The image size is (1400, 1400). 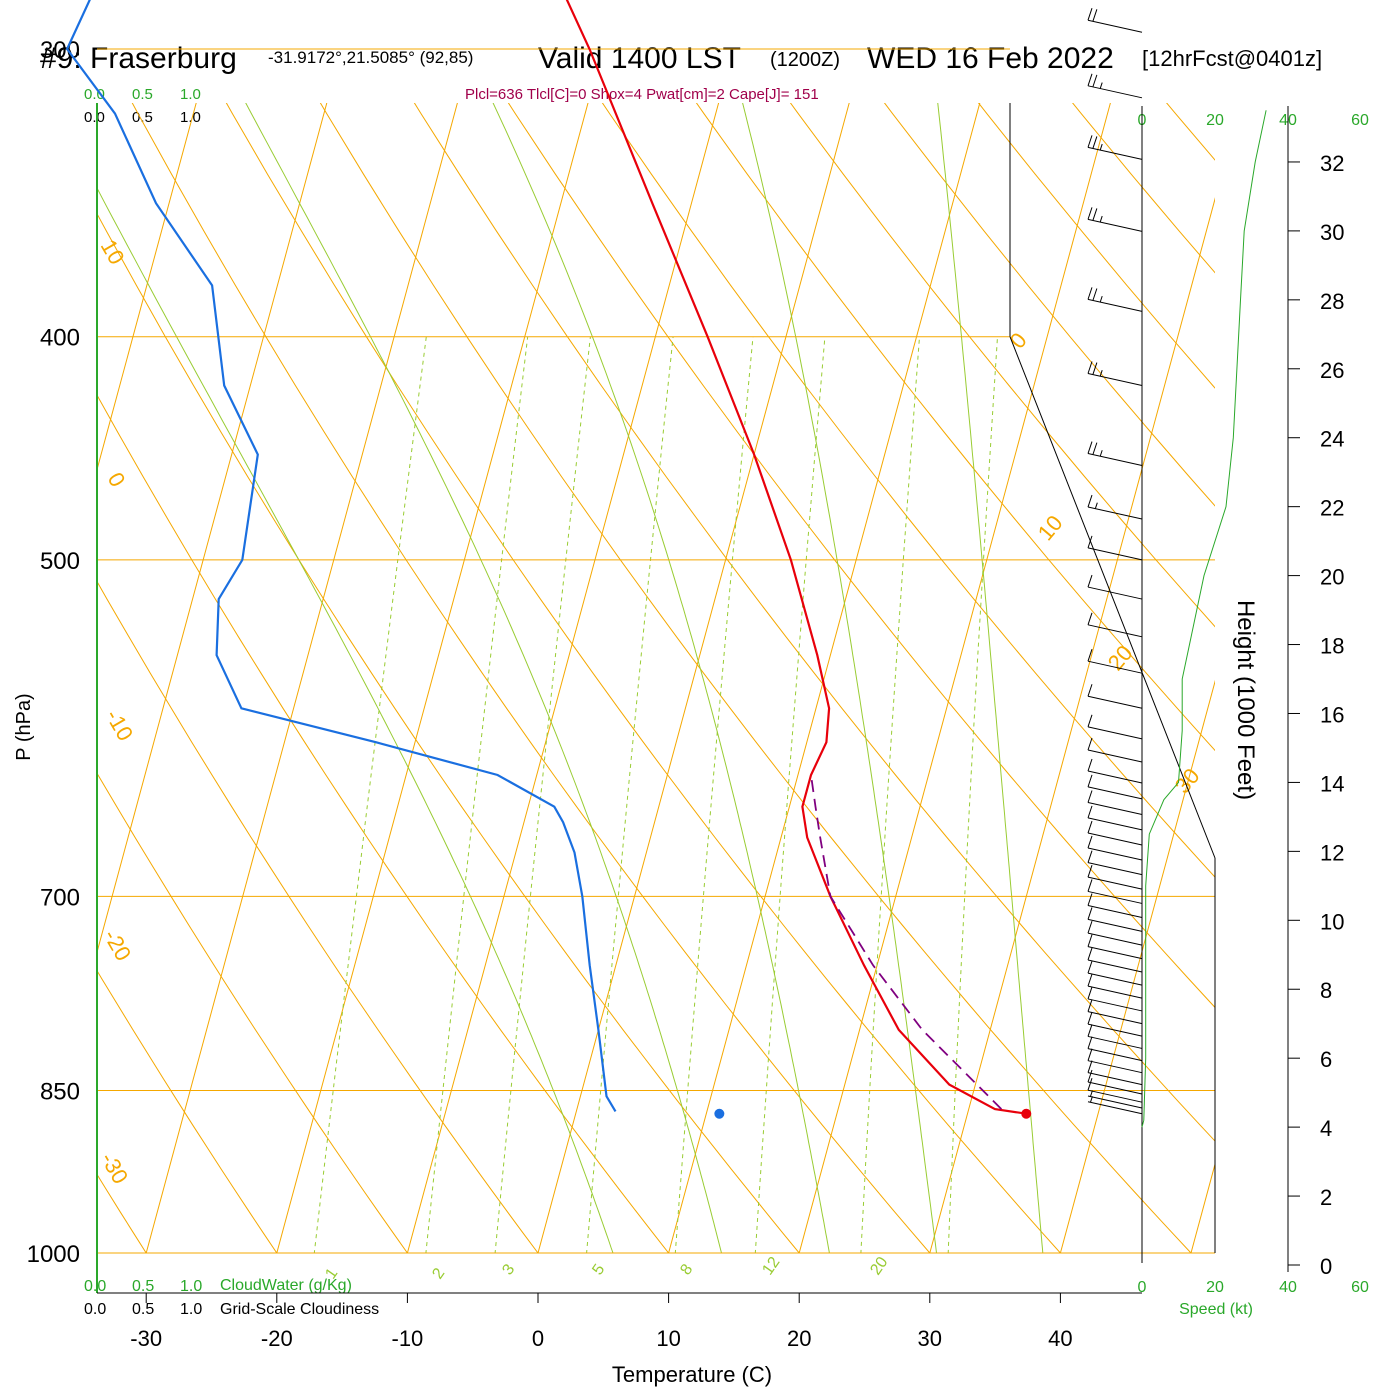 What do you see at coordinates (1332, 232) in the screenshot?
I see `height-tick-label: 30` at bounding box center [1332, 232].